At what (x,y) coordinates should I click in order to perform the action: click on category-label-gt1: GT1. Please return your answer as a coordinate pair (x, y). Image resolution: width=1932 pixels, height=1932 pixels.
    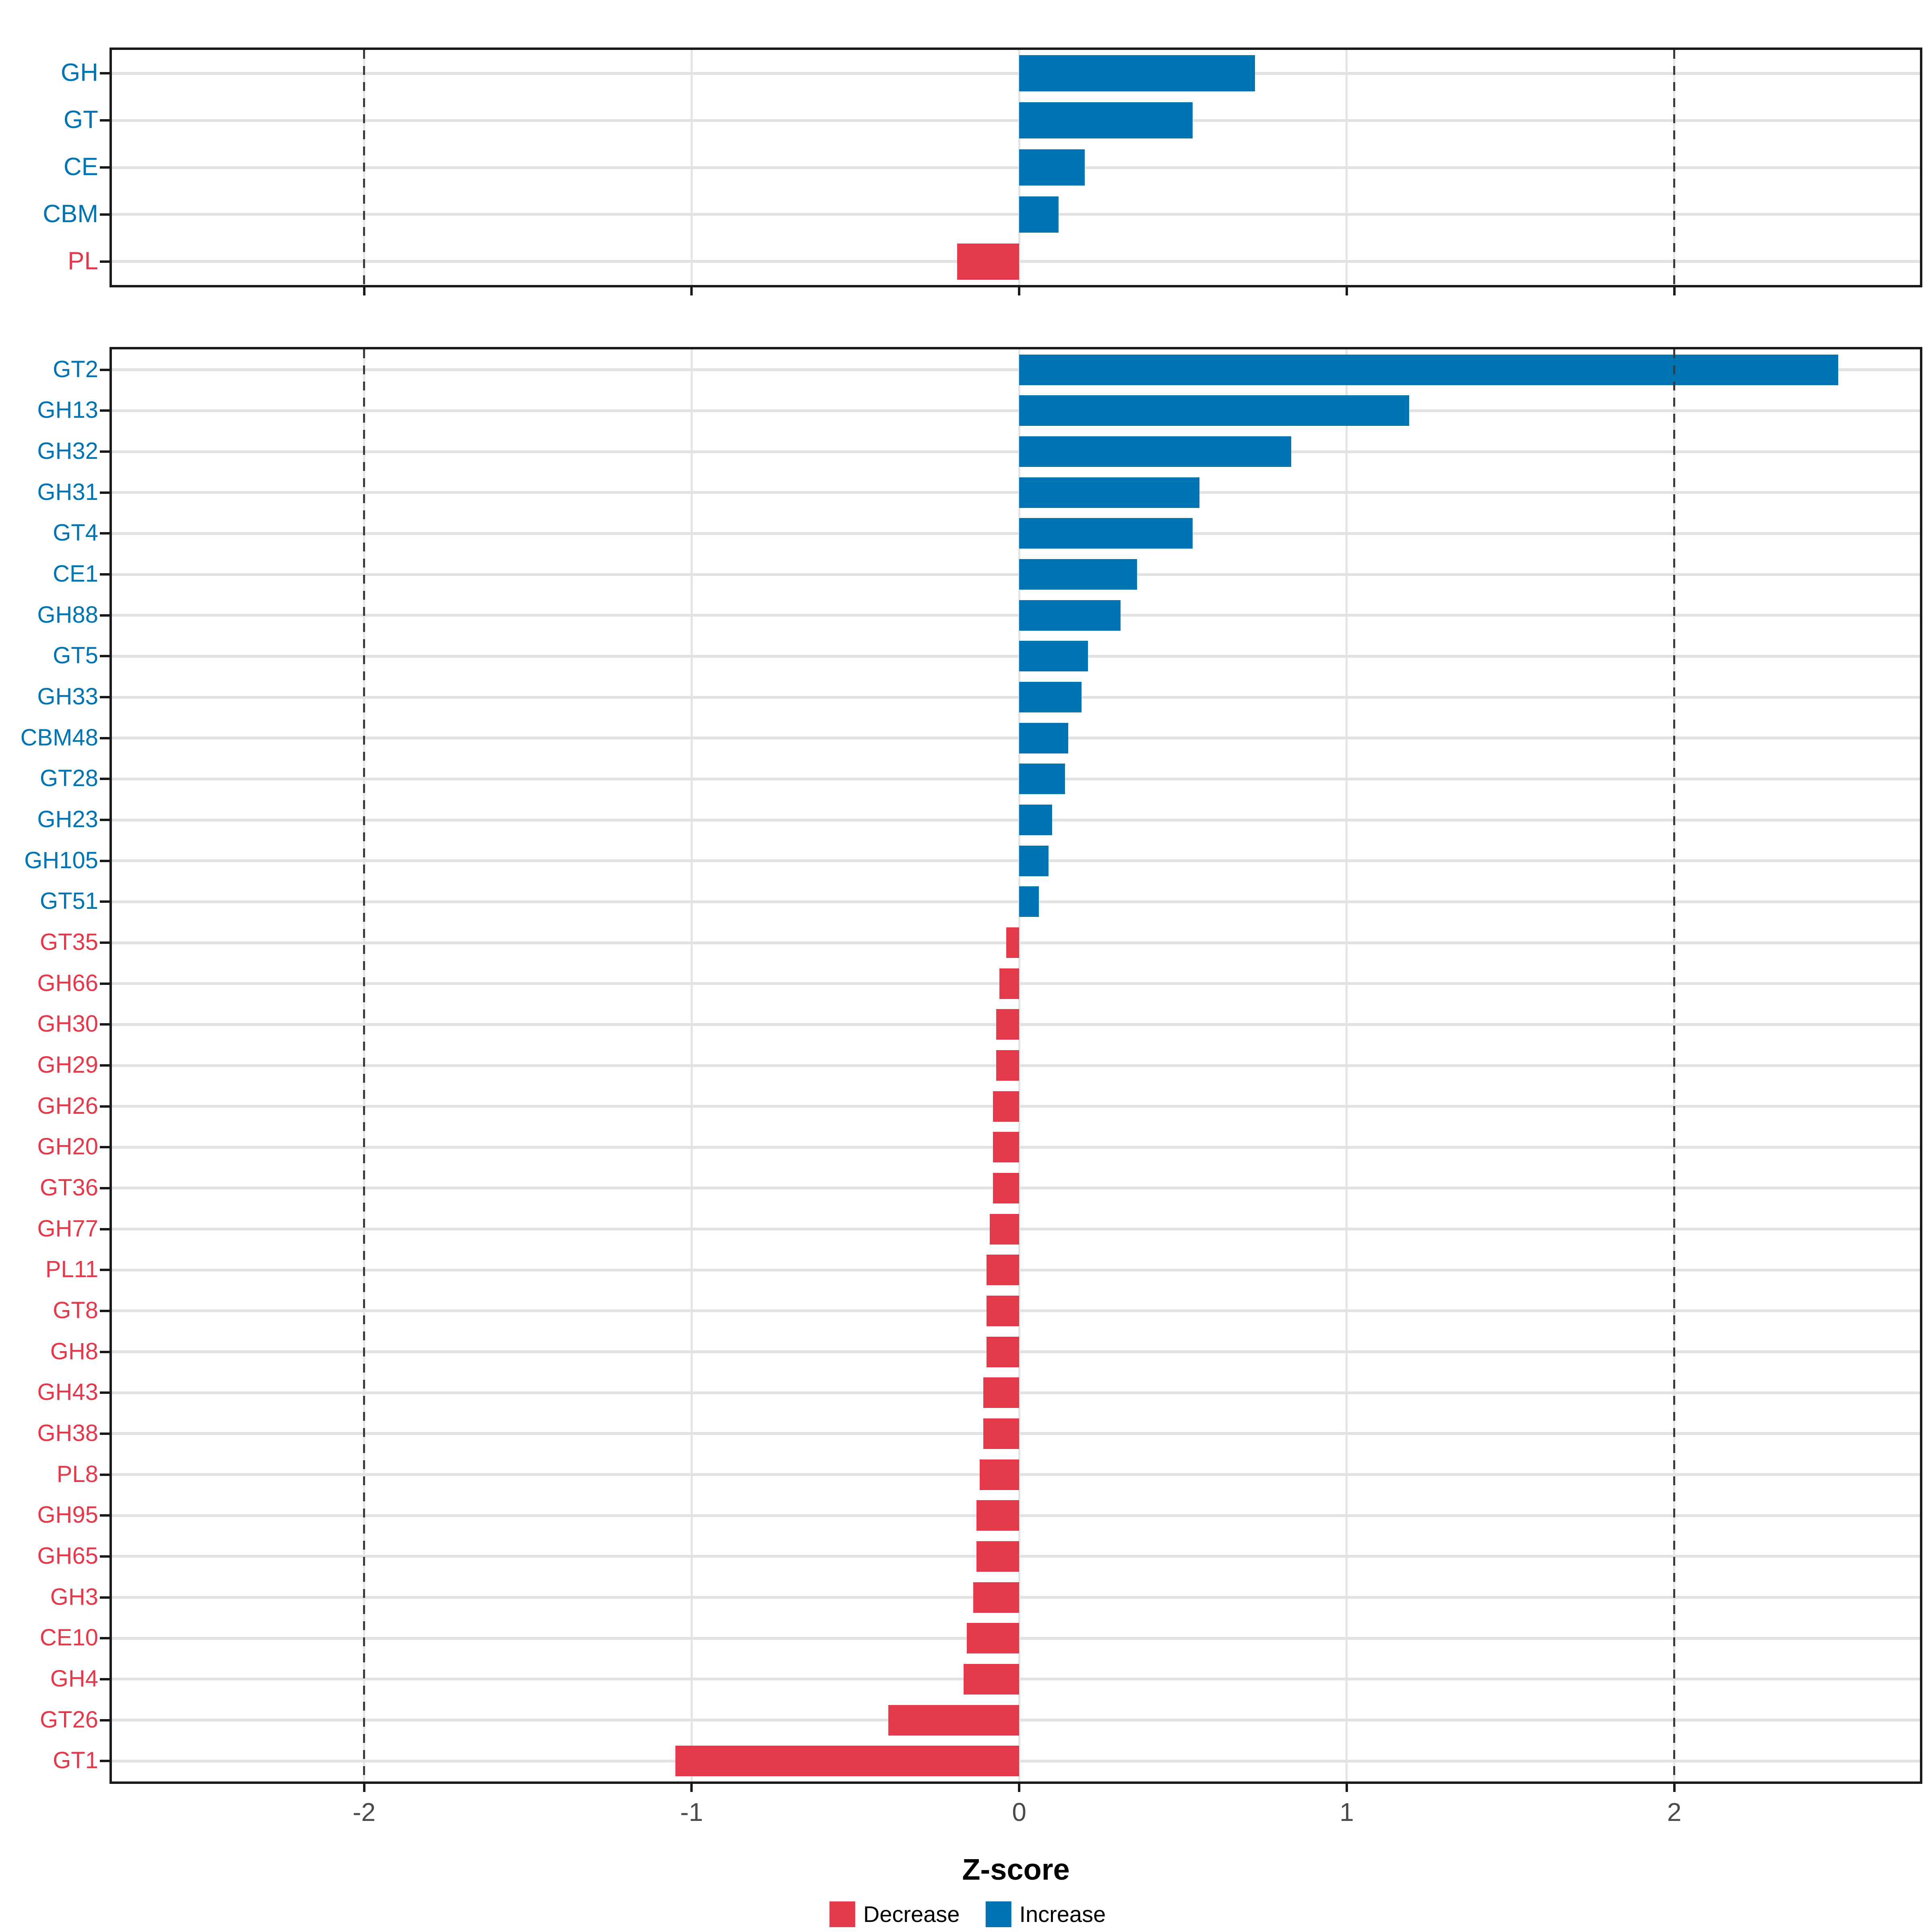
    Looking at the image, I should click on (75, 1760).